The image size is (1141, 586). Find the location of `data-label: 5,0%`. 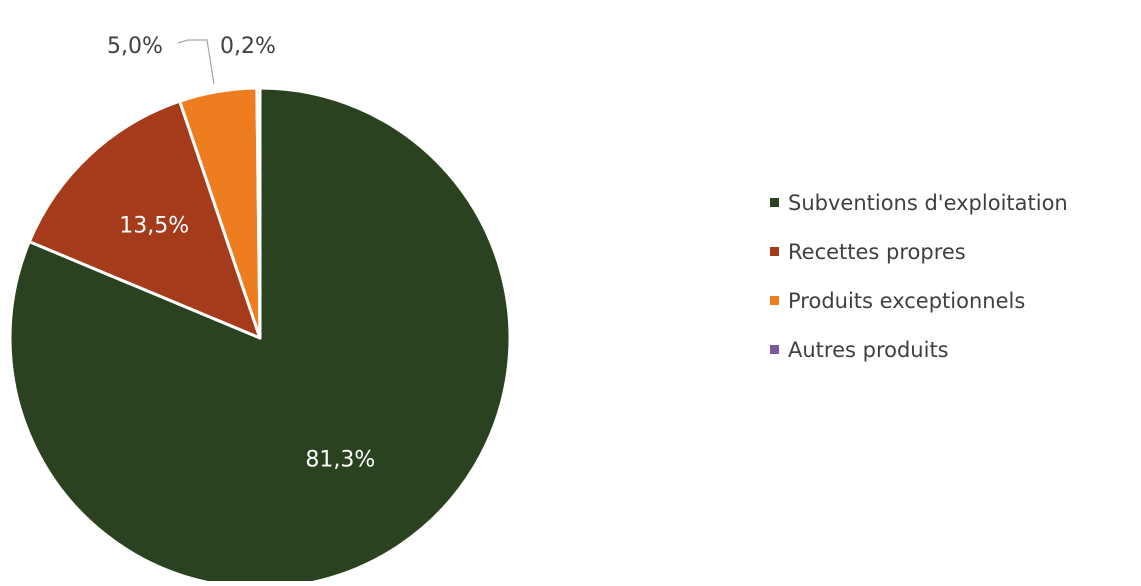

data-label: 5,0% is located at coordinates (135, 46).